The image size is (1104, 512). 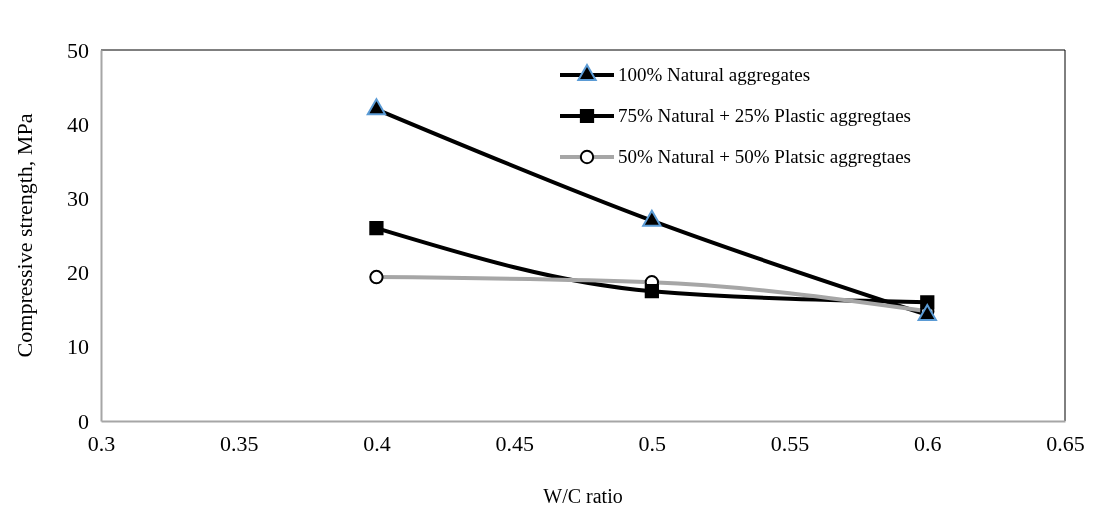 What do you see at coordinates (78, 273) in the screenshot?
I see `y-tick-label: 20` at bounding box center [78, 273].